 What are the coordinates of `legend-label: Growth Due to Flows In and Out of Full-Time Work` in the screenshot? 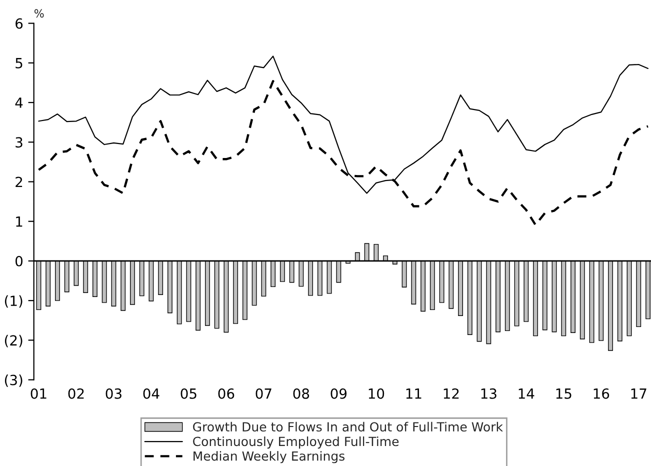 It's located at (348, 427).